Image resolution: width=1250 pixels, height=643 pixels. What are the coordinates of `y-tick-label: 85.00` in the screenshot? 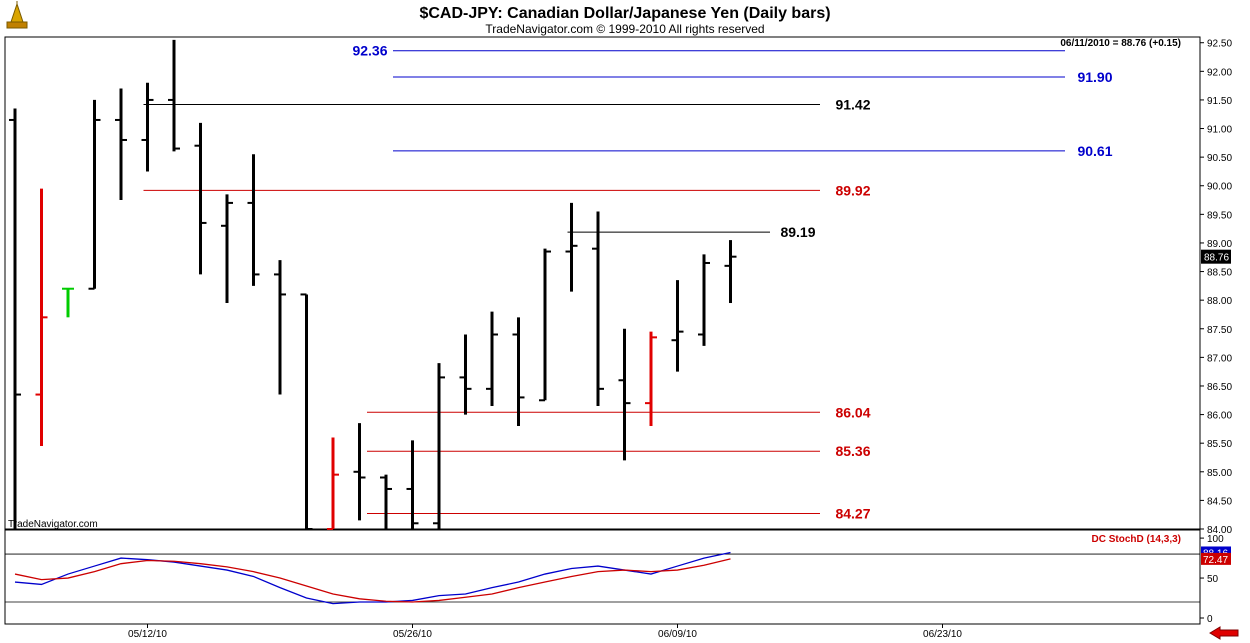 It's located at (1219, 473).